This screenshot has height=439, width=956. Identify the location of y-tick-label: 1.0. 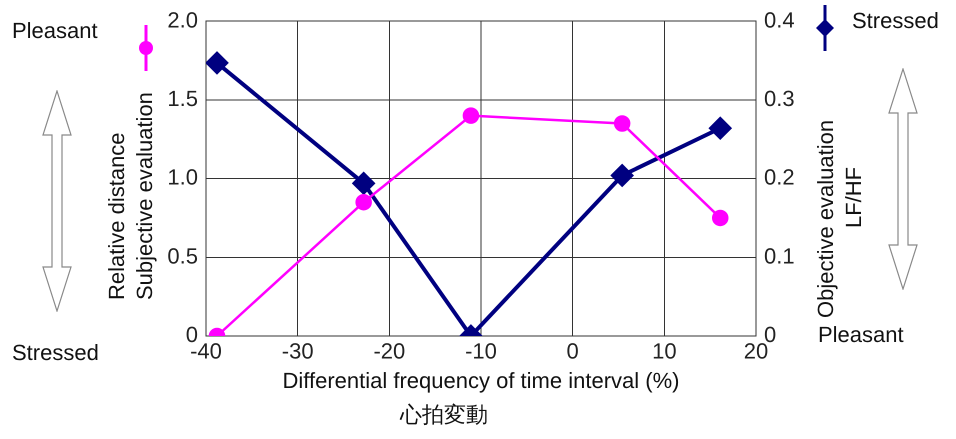
(182, 177).